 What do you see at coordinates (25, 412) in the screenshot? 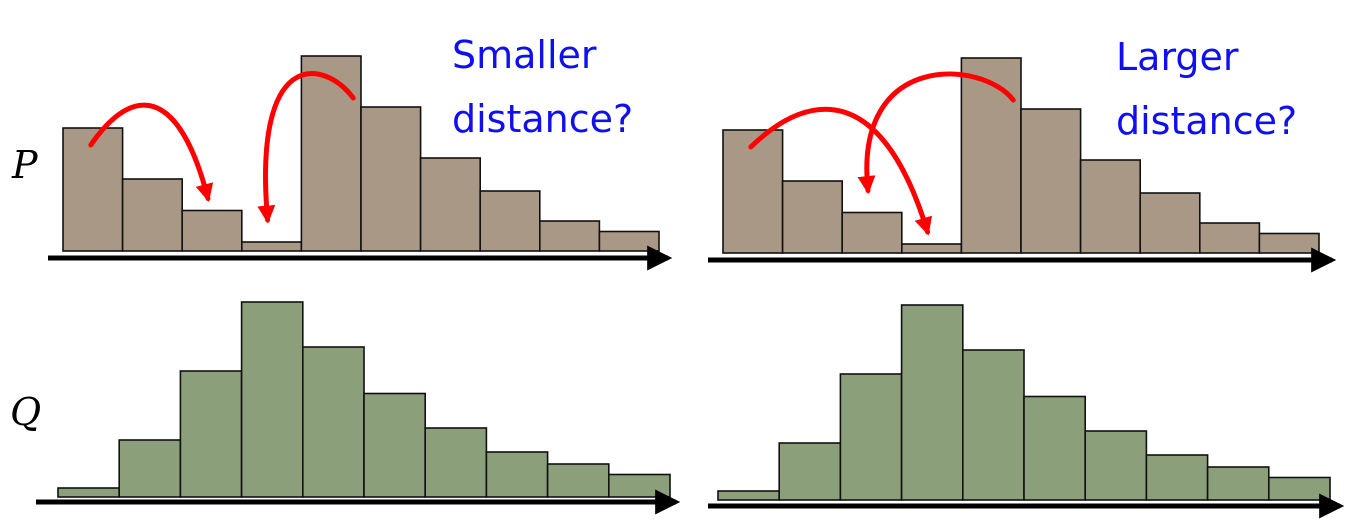
I see `q-label: Q` at bounding box center [25, 412].